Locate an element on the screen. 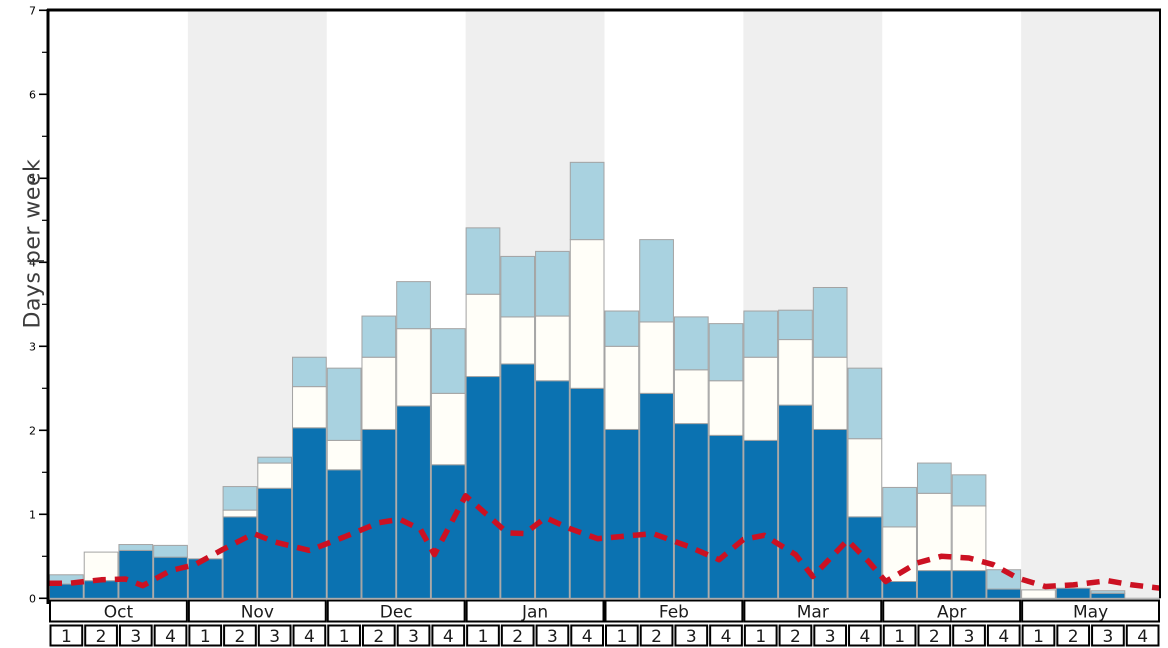  bar-nov-w2-dark-blue-bottom is located at coordinates (240, 557).